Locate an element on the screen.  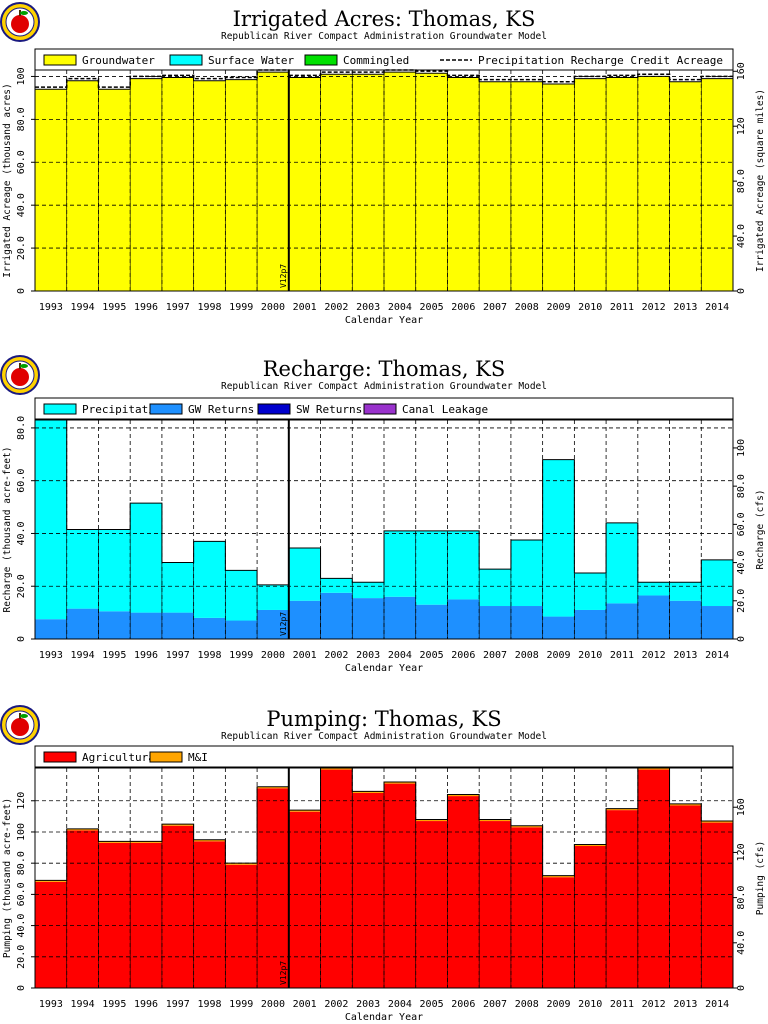
legend-label: Precipitation Recharge Credit Acreage is located at coordinates (600, 60).